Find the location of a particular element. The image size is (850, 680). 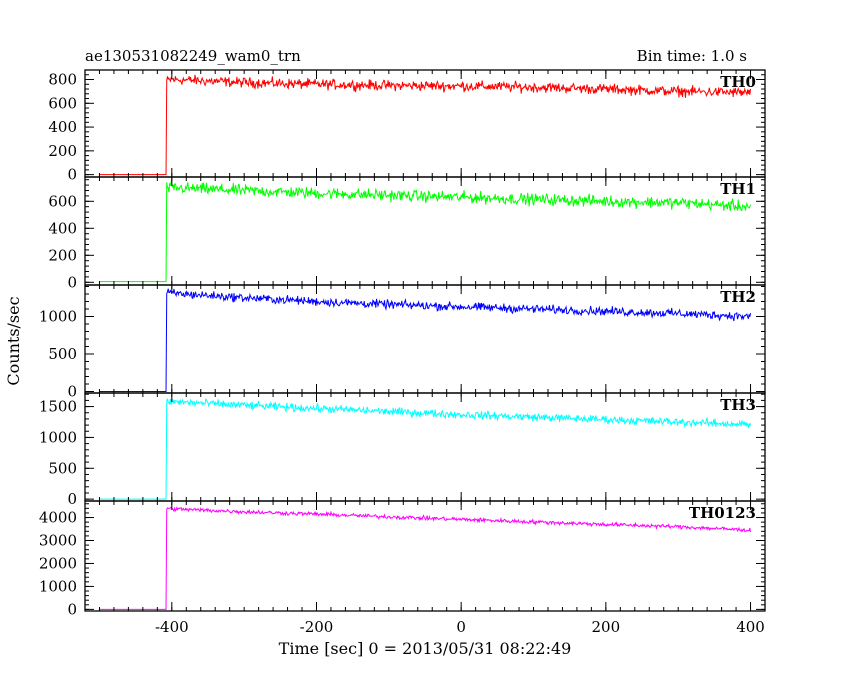

chart-title: ae130531082249_wam0_trn is located at coordinates (193, 56).